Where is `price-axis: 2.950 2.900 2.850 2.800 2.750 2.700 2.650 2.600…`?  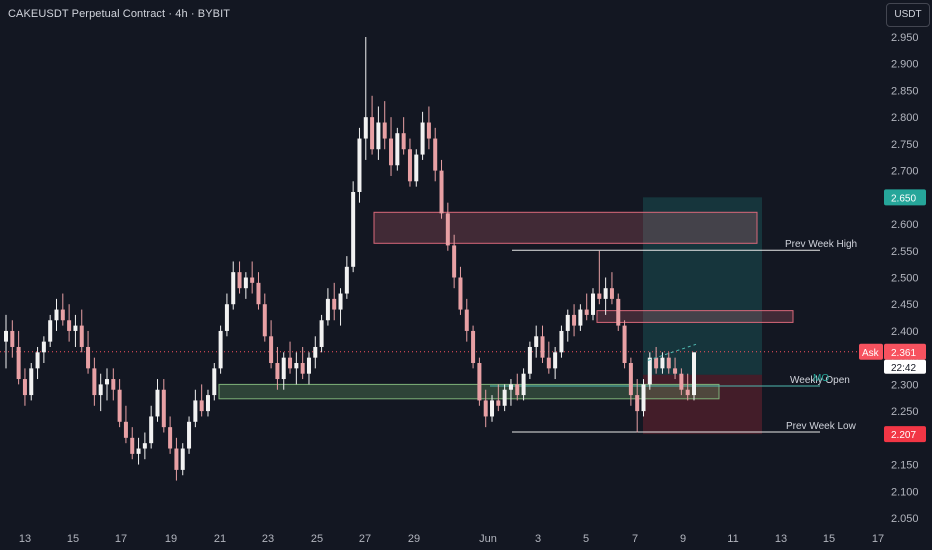
price-axis: 2.950 2.900 2.850 2.800 2.750 2.700 2.650 2.600… is located at coordinates (905, 278).